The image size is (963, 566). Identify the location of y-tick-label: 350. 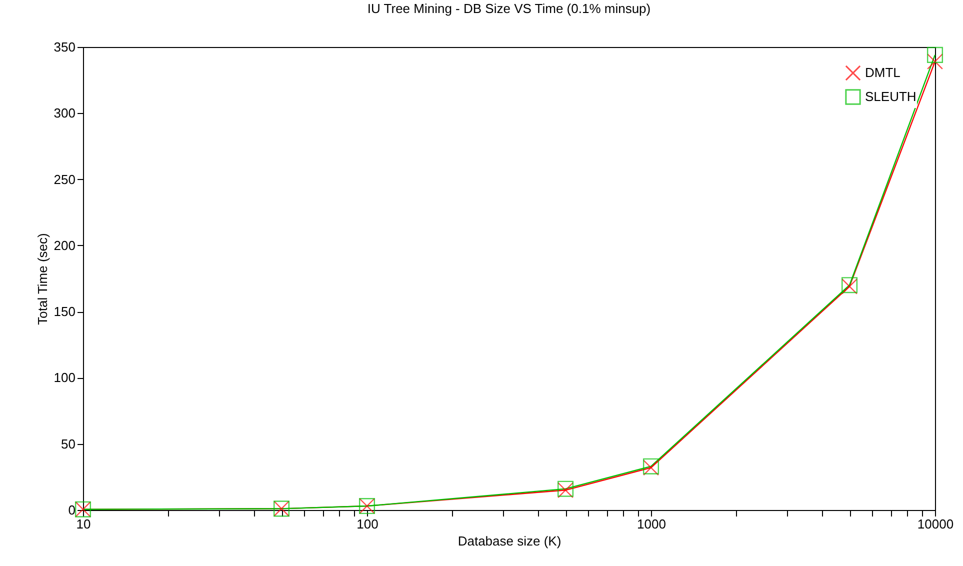
(65, 47).